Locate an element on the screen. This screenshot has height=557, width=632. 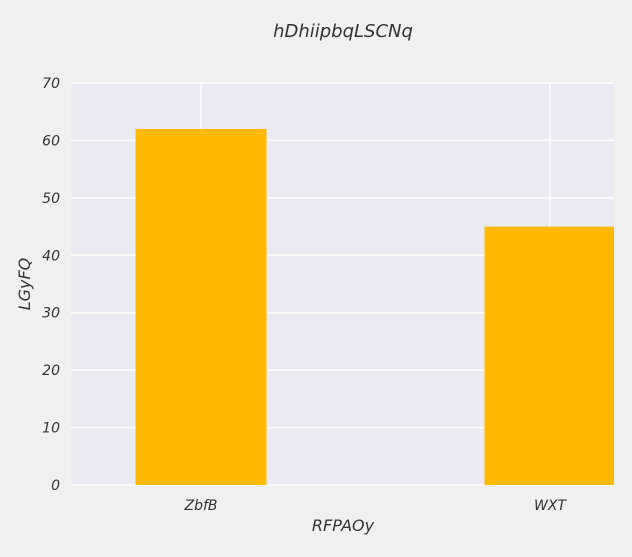
bar-zbfb is located at coordinates (201, 306).